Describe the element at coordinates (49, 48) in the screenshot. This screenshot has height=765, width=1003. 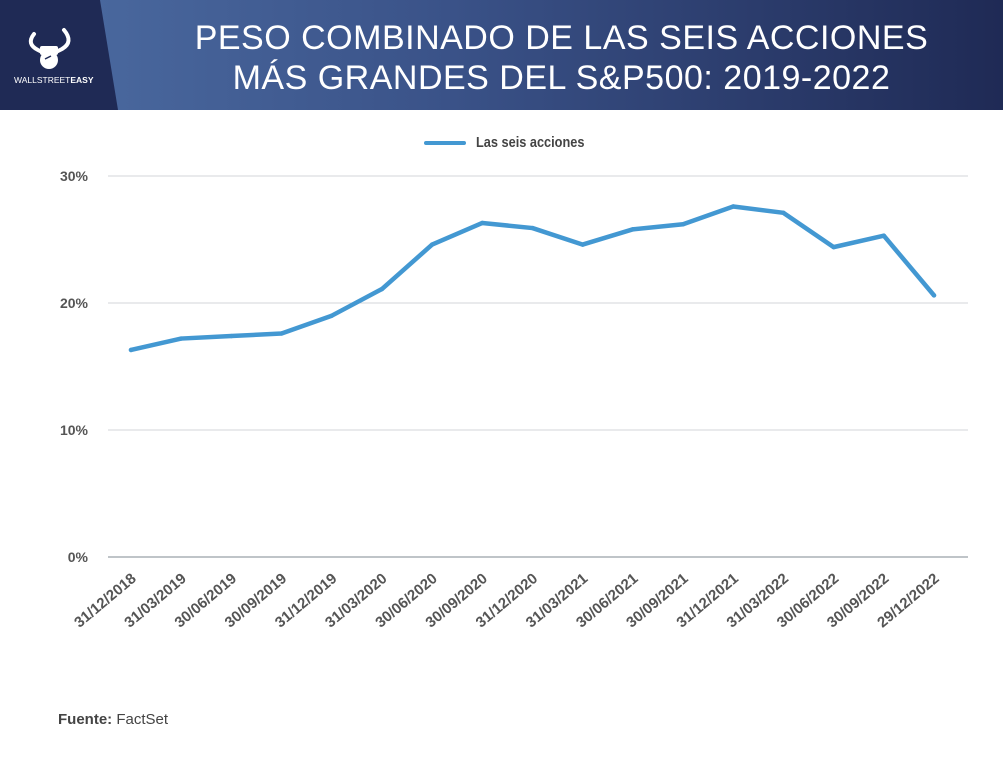
I see `bull-fist-icon` at that location.